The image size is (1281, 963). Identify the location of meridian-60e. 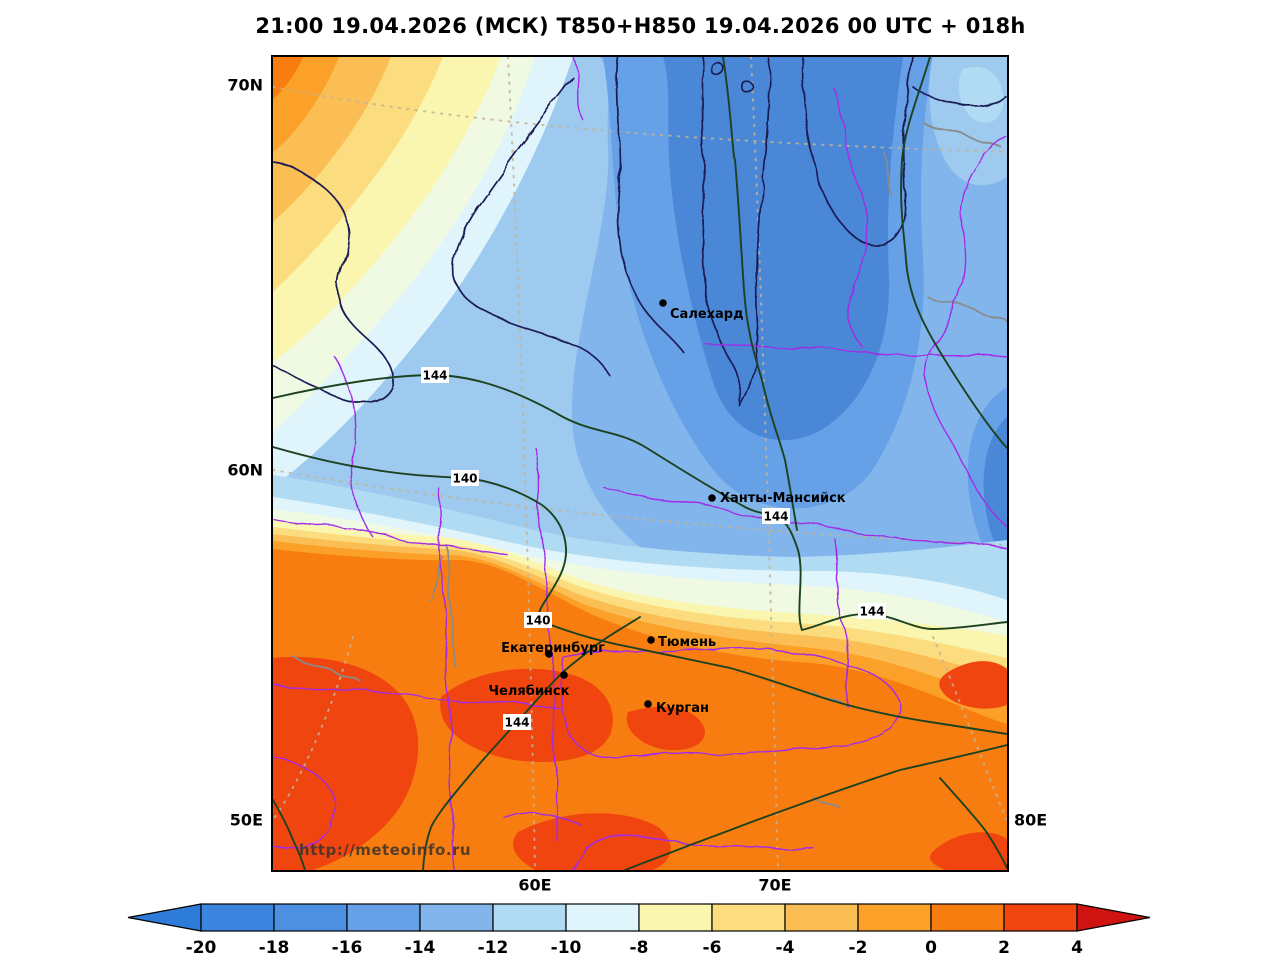
(521, 463).